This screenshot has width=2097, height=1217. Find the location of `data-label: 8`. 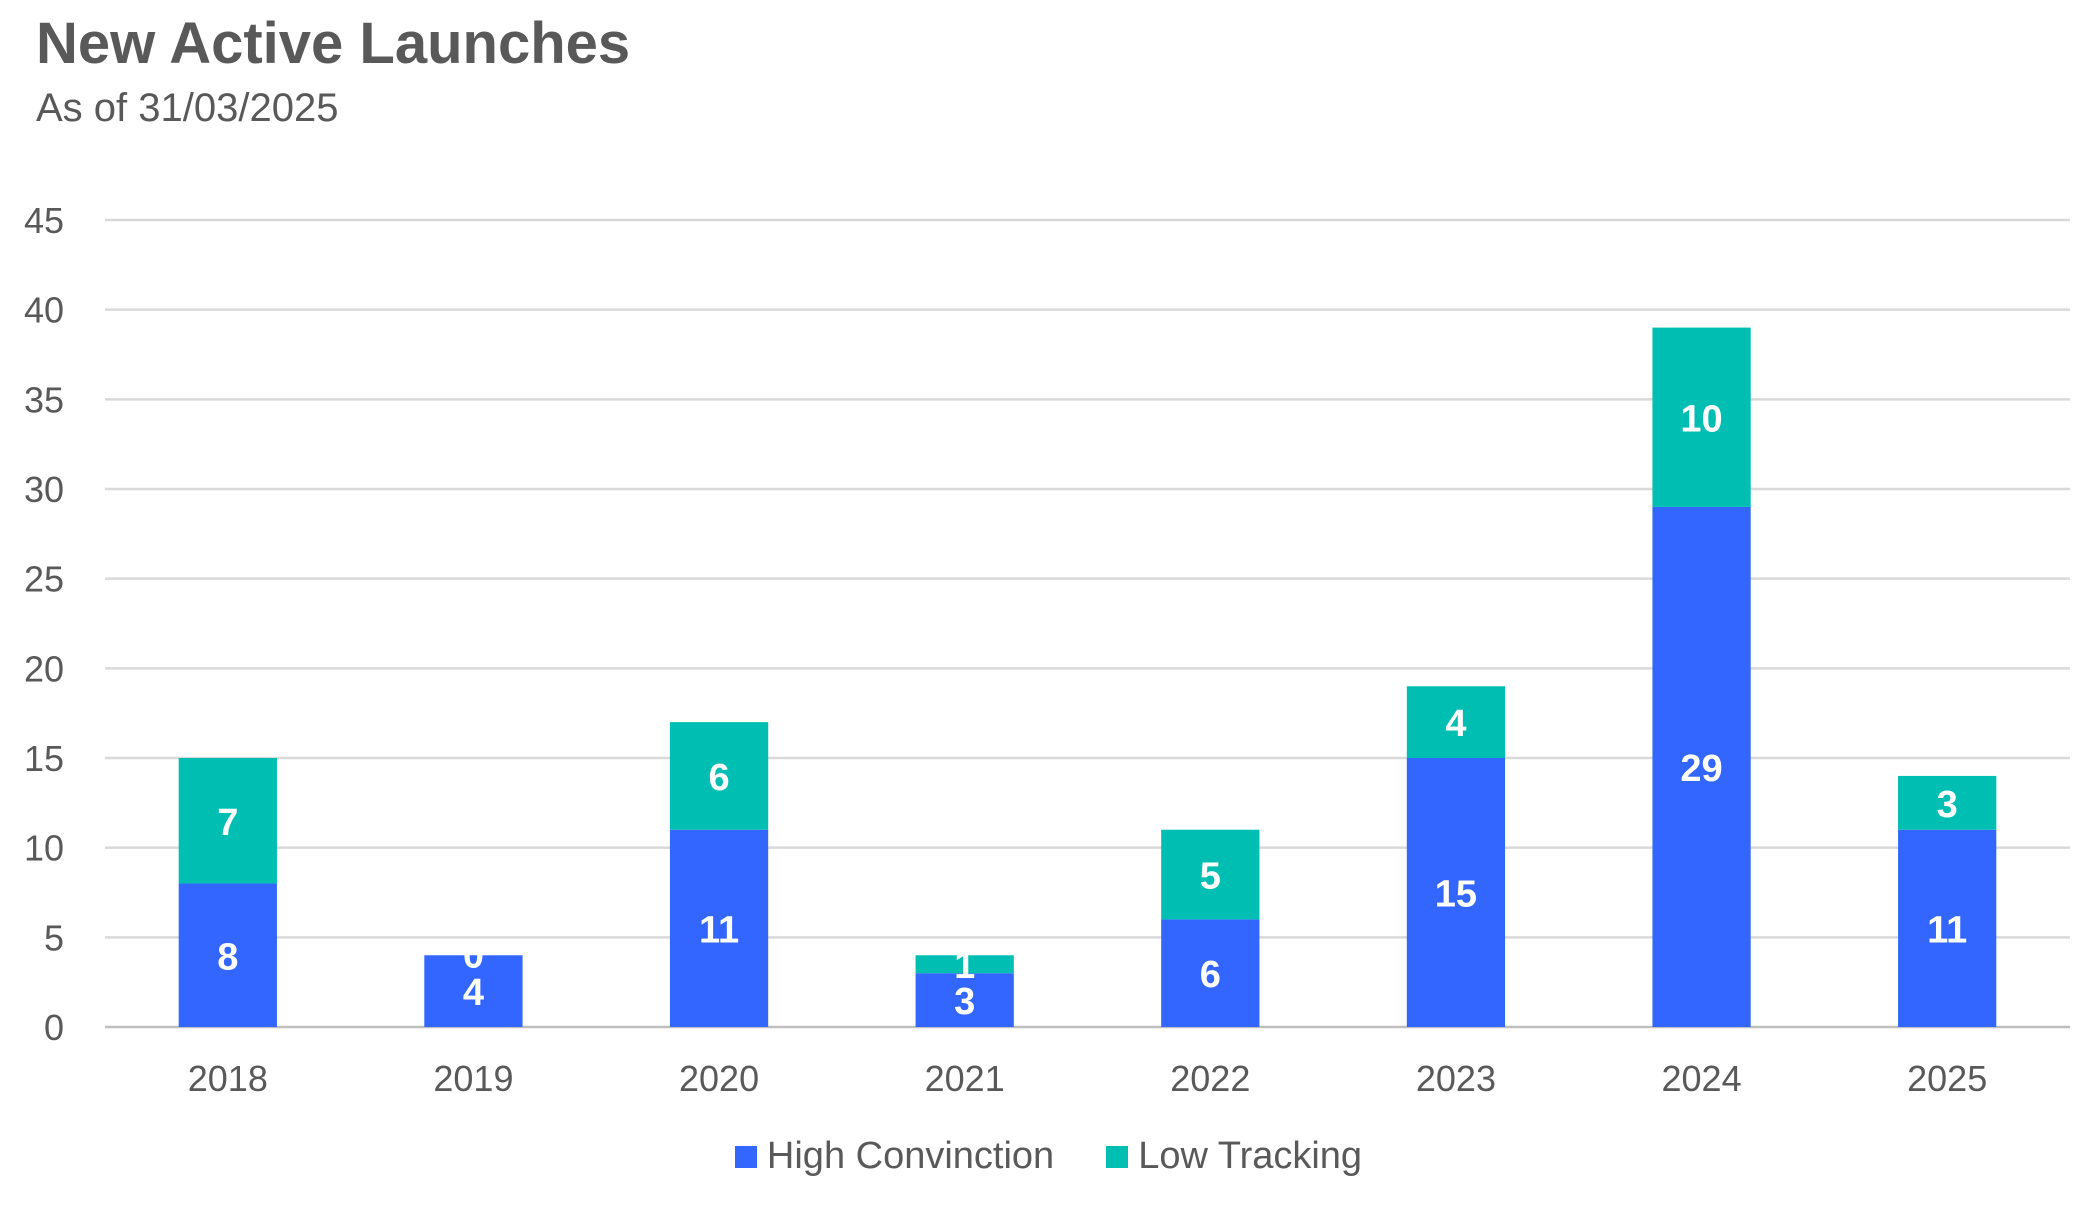

data-label: 8 is located at coordinates (227, 957).